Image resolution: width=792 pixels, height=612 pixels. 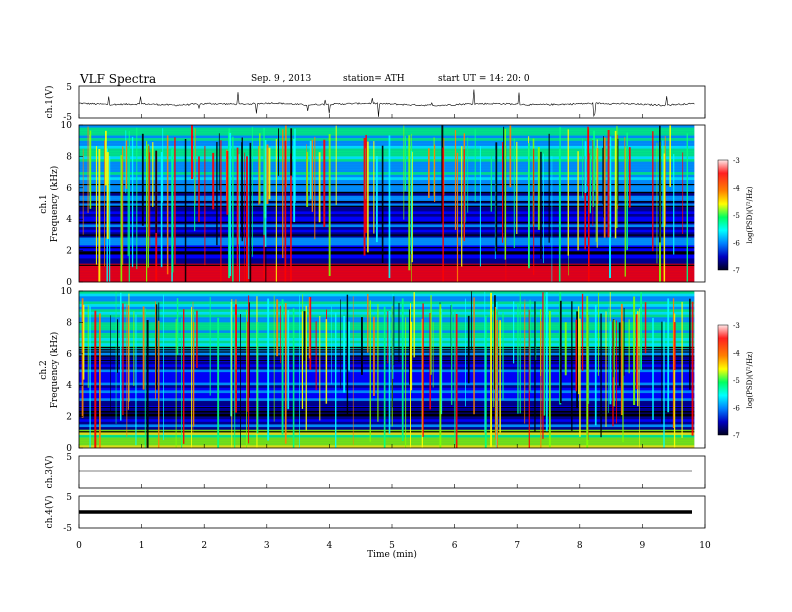 I want to click on freq-tick-label: 10, so click(x=67, y=126).